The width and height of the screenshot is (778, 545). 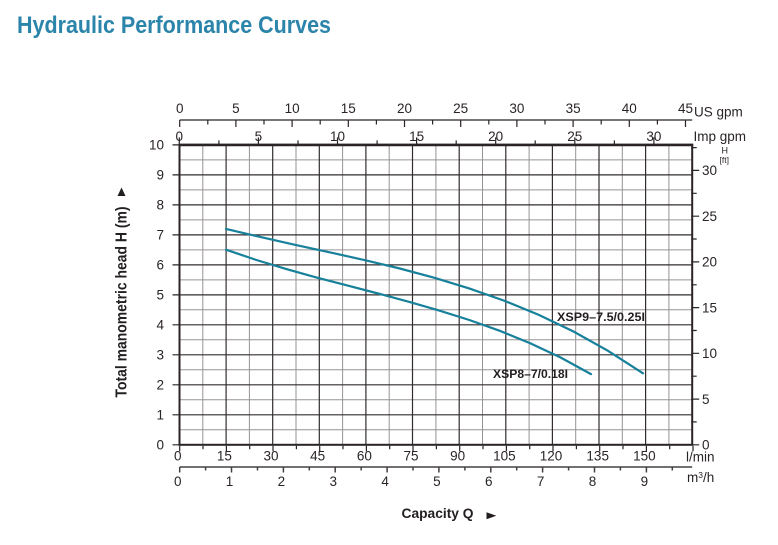 What do you see at coordinates (725, 151) in the screenshot?
I see `svg-text: H` at bounding box center [725, 151].